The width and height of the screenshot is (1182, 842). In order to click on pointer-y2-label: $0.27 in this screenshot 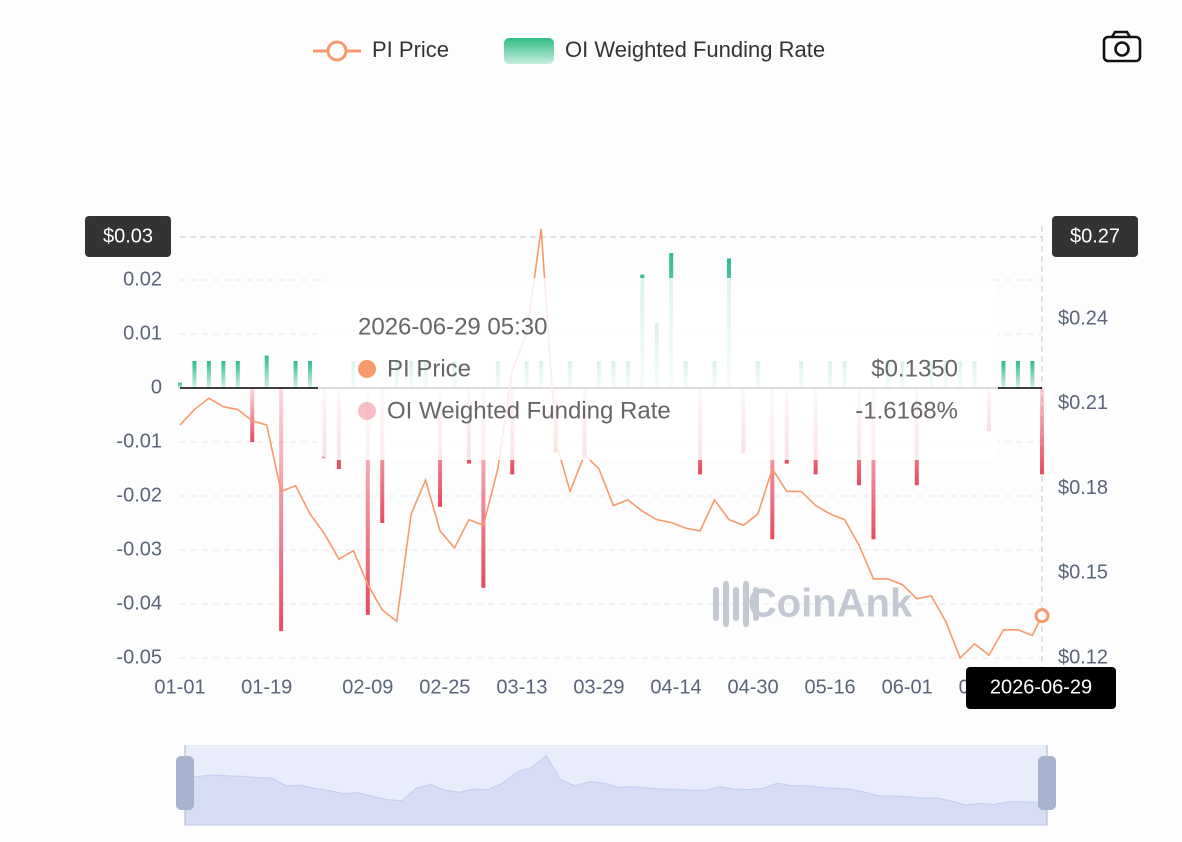, I will do `click(1095, 236)`.